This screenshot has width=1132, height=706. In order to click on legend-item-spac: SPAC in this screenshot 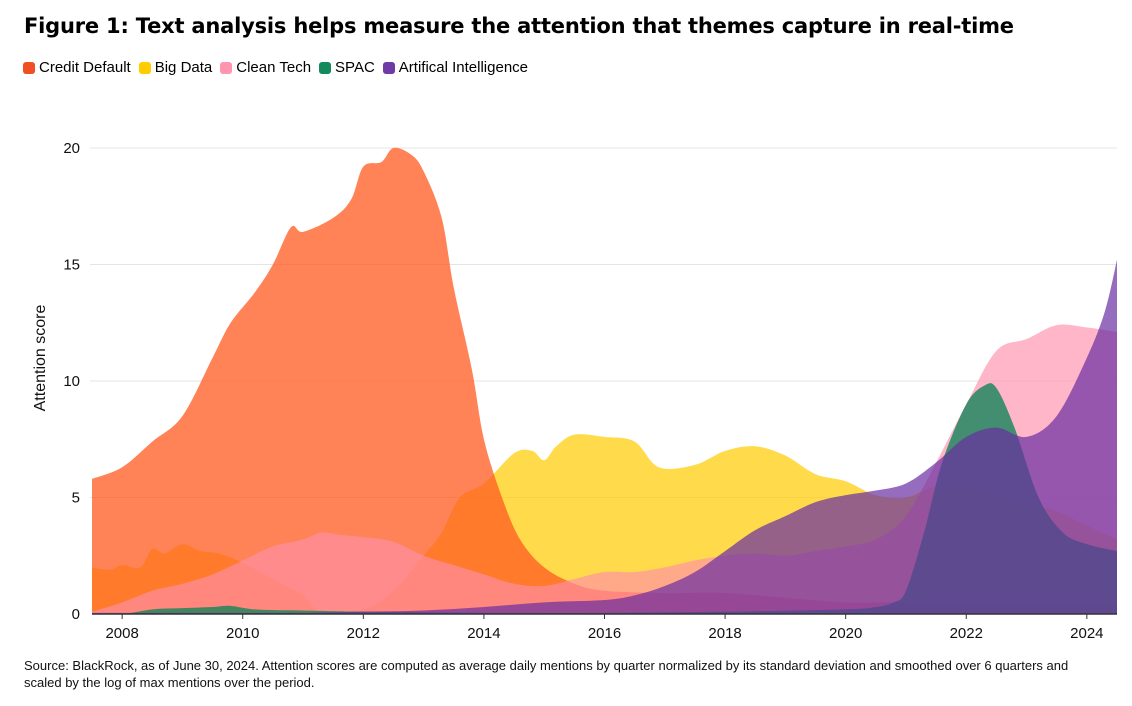, I will do `click(347, 67)`.